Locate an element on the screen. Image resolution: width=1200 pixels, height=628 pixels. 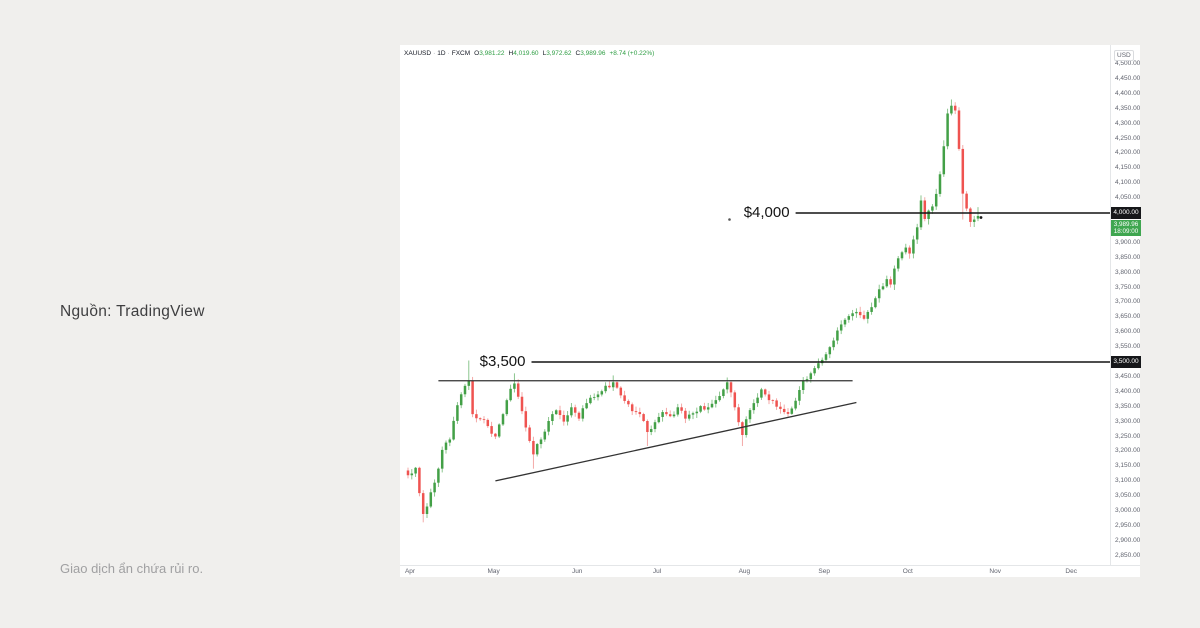
price-tick: 3,850.00 is located at coordinates (1128, 257).